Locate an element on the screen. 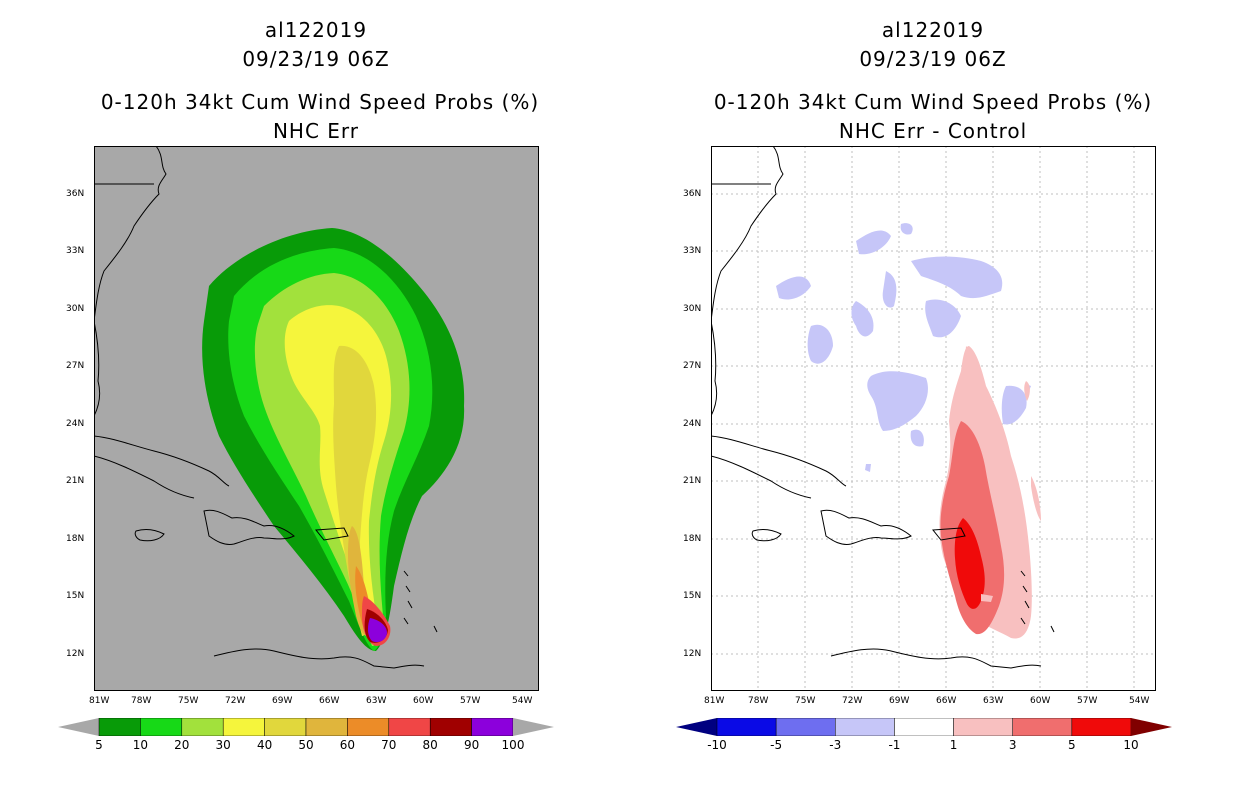 This screenshot has height=800, width=1236. right-colorbar-graphic is located at coordinates (924, 727).